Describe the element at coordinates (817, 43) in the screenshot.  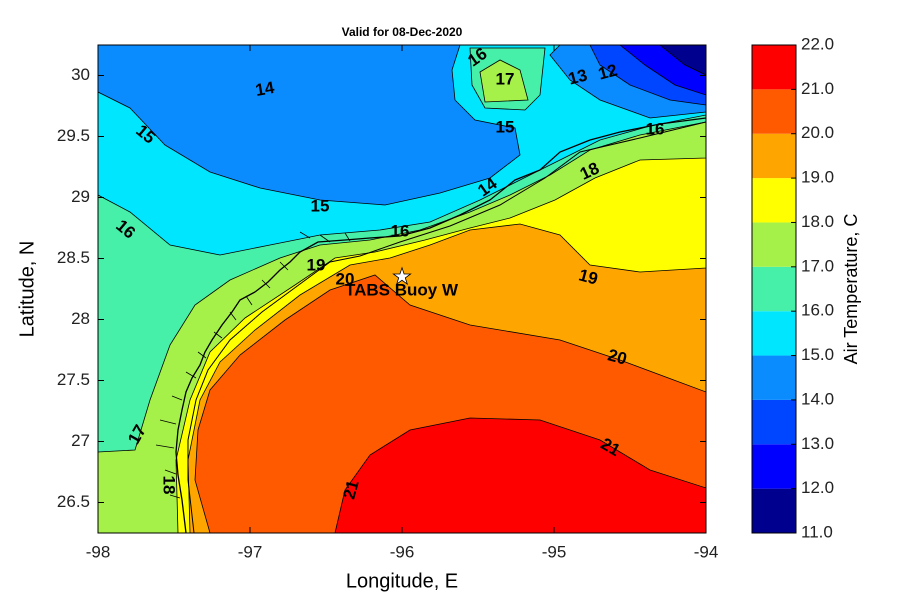
I see `colorbar-tick-label: 22.0` at that location.